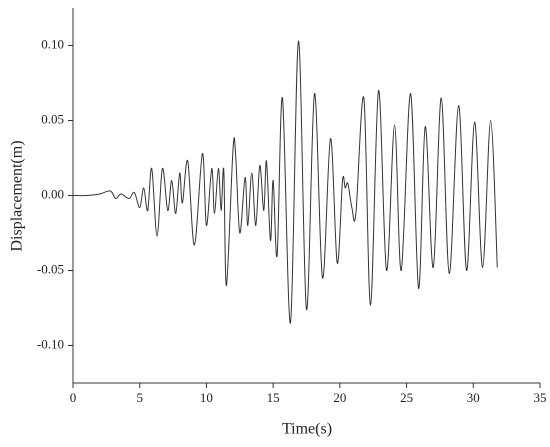 Image resolution: width=550 pixels, height=447 pixels. What do you see at coordinates (73, 397) in the screenshot?
I see `x-tick-label: 0` at bounding box center [73, 397].